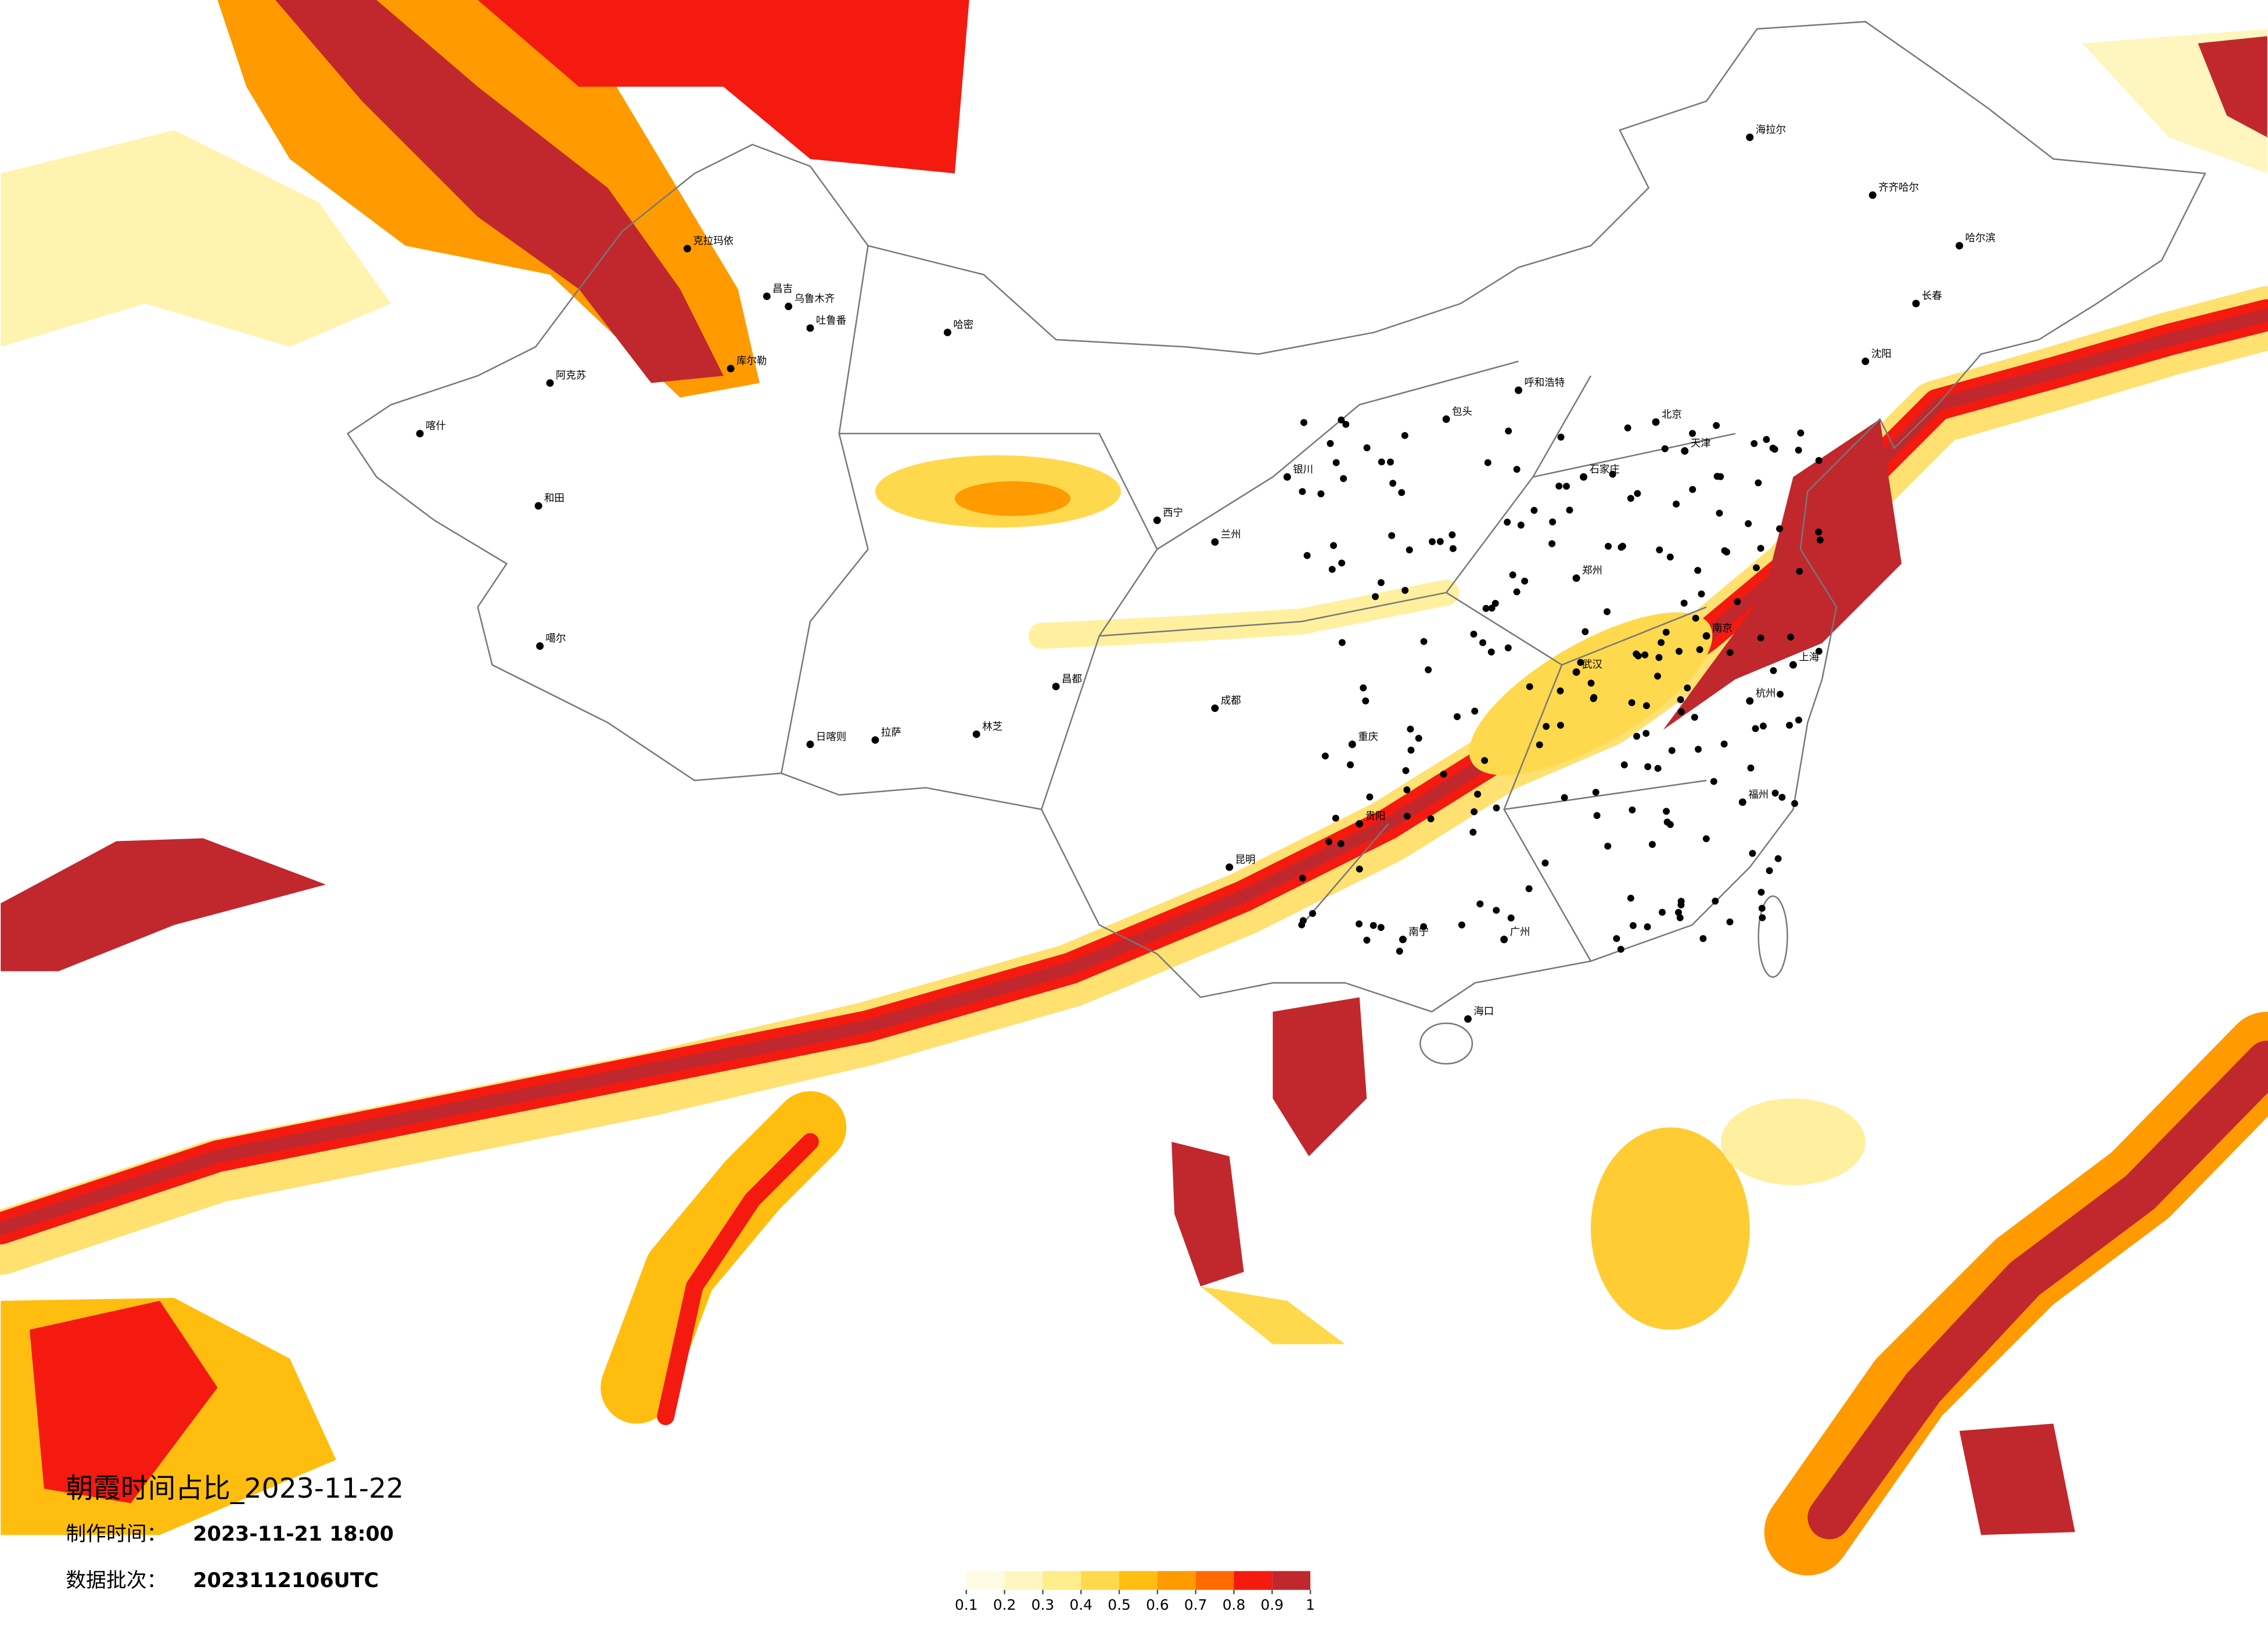 The height and width of the screenshot is (1626, 2268). Describe the element at coordinates (1195, 1604) in the screenshot. I see `colorbar-tick-label: 0.7` at that location.